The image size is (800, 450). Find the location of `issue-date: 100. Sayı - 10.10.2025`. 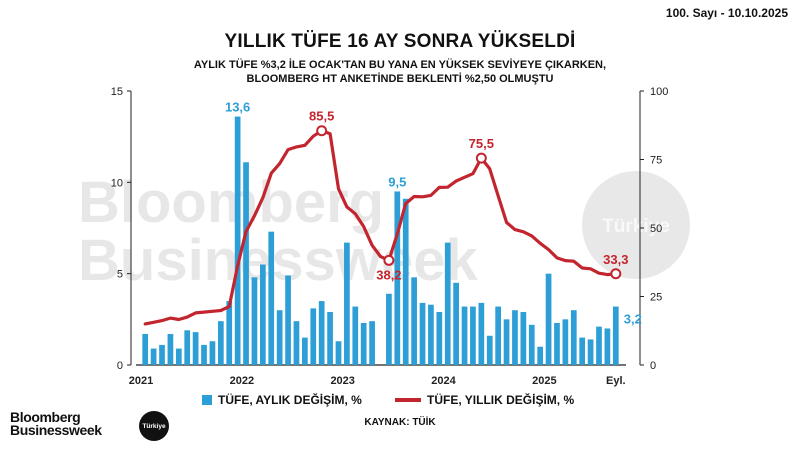

issue-date: 100. Sayı - 10.10.2025 is located at coordinates (726, 13).